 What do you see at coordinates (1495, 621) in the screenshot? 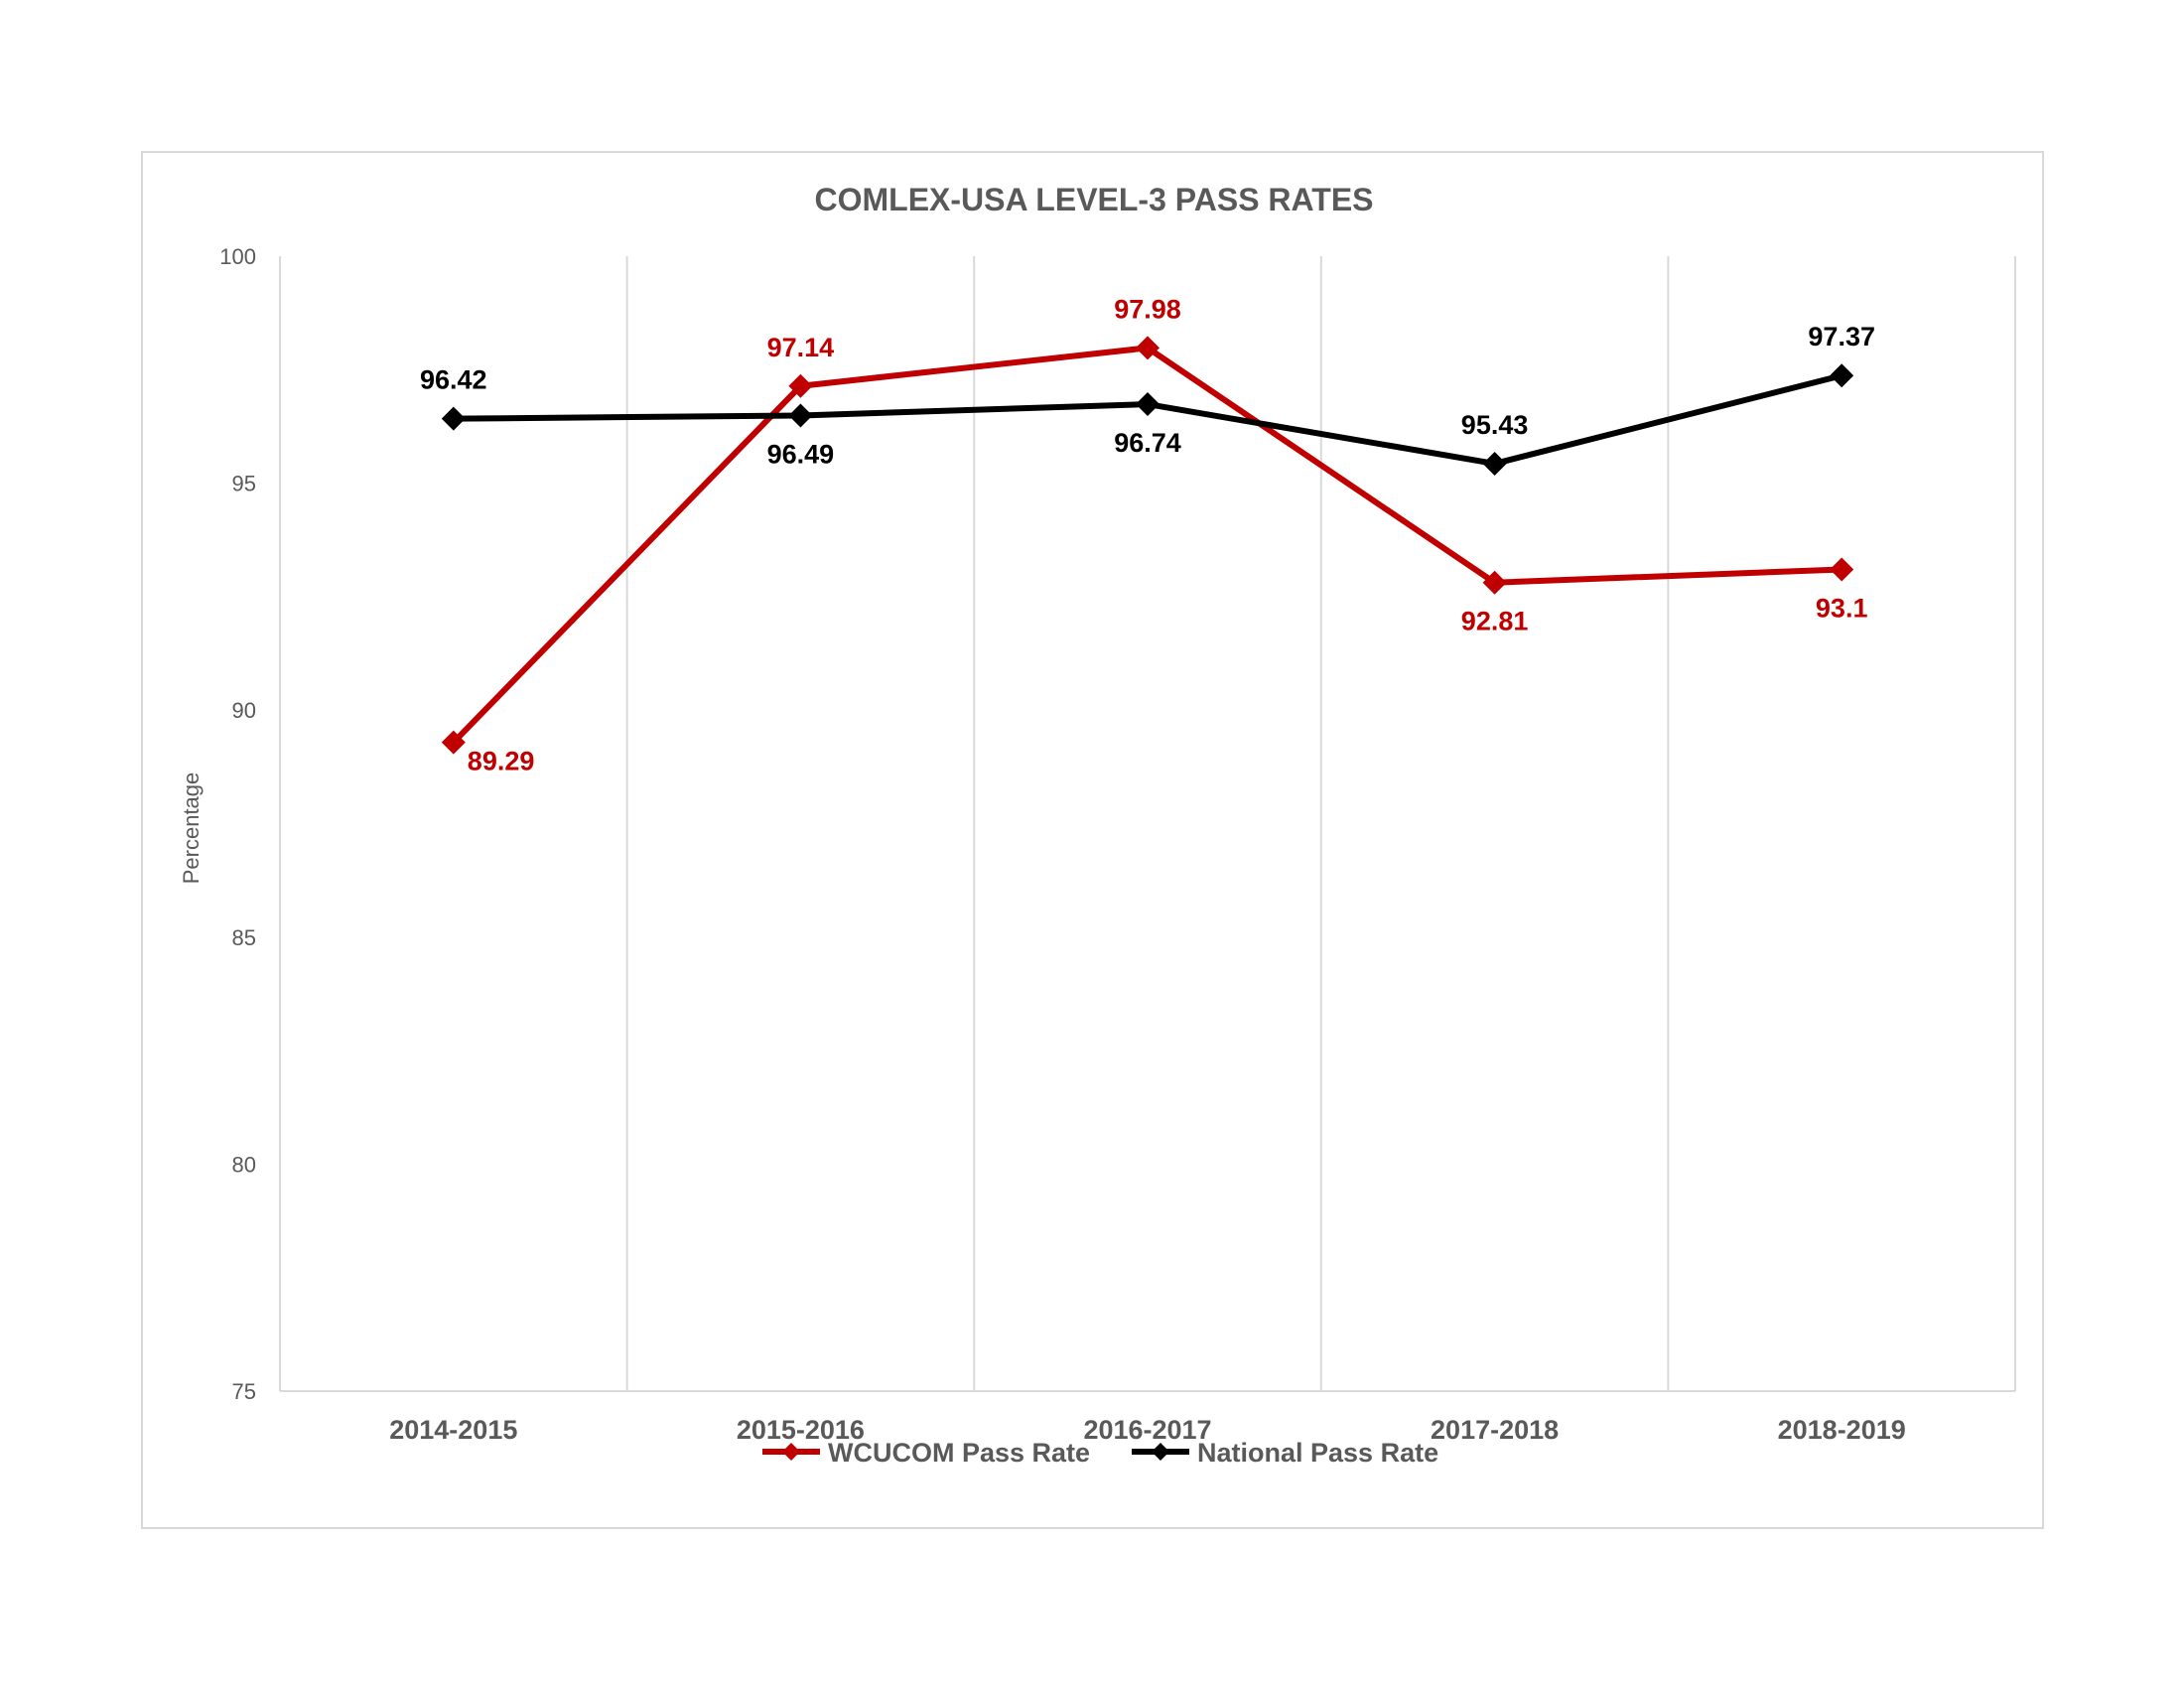
I see `data-label: 92.81` at bounding box center [1495, 621].